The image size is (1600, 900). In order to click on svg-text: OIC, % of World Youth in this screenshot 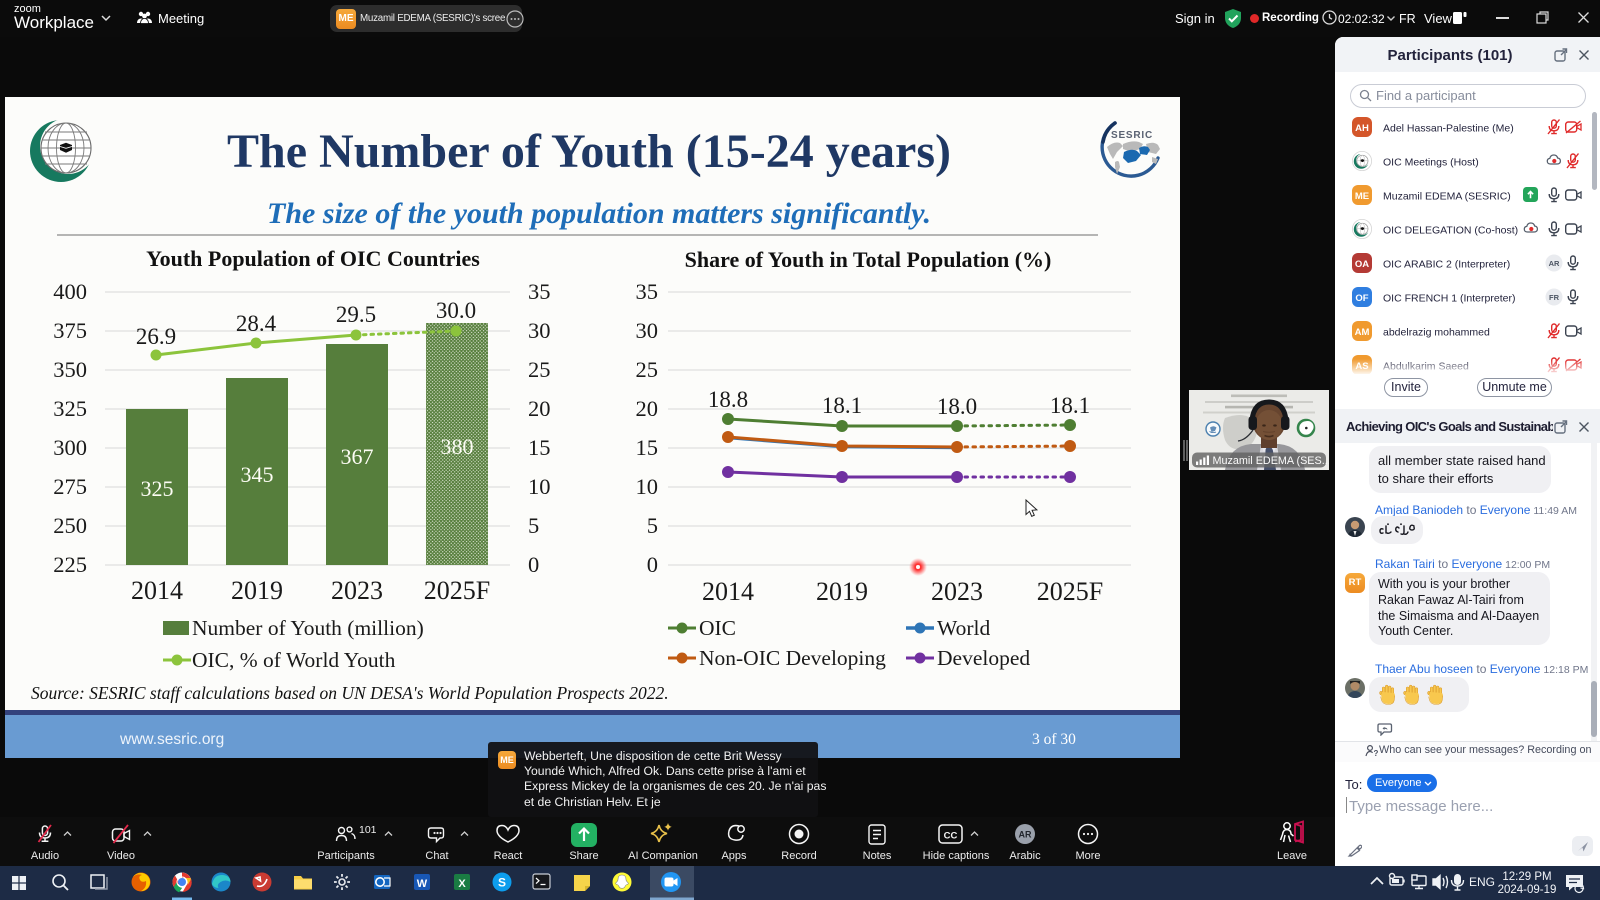, I will do `click(294, 660)`.